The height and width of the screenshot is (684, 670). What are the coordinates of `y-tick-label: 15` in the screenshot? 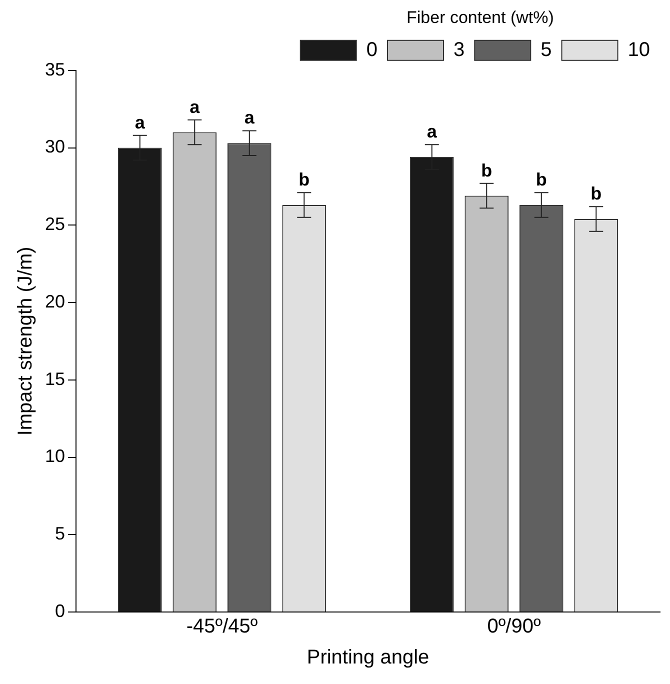 It's located at (55, 378).